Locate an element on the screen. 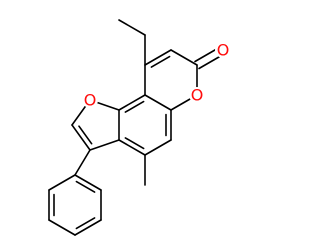 The image size is (320, 250). carbonyl-oxygen: O is located at coordinates (223, 50).